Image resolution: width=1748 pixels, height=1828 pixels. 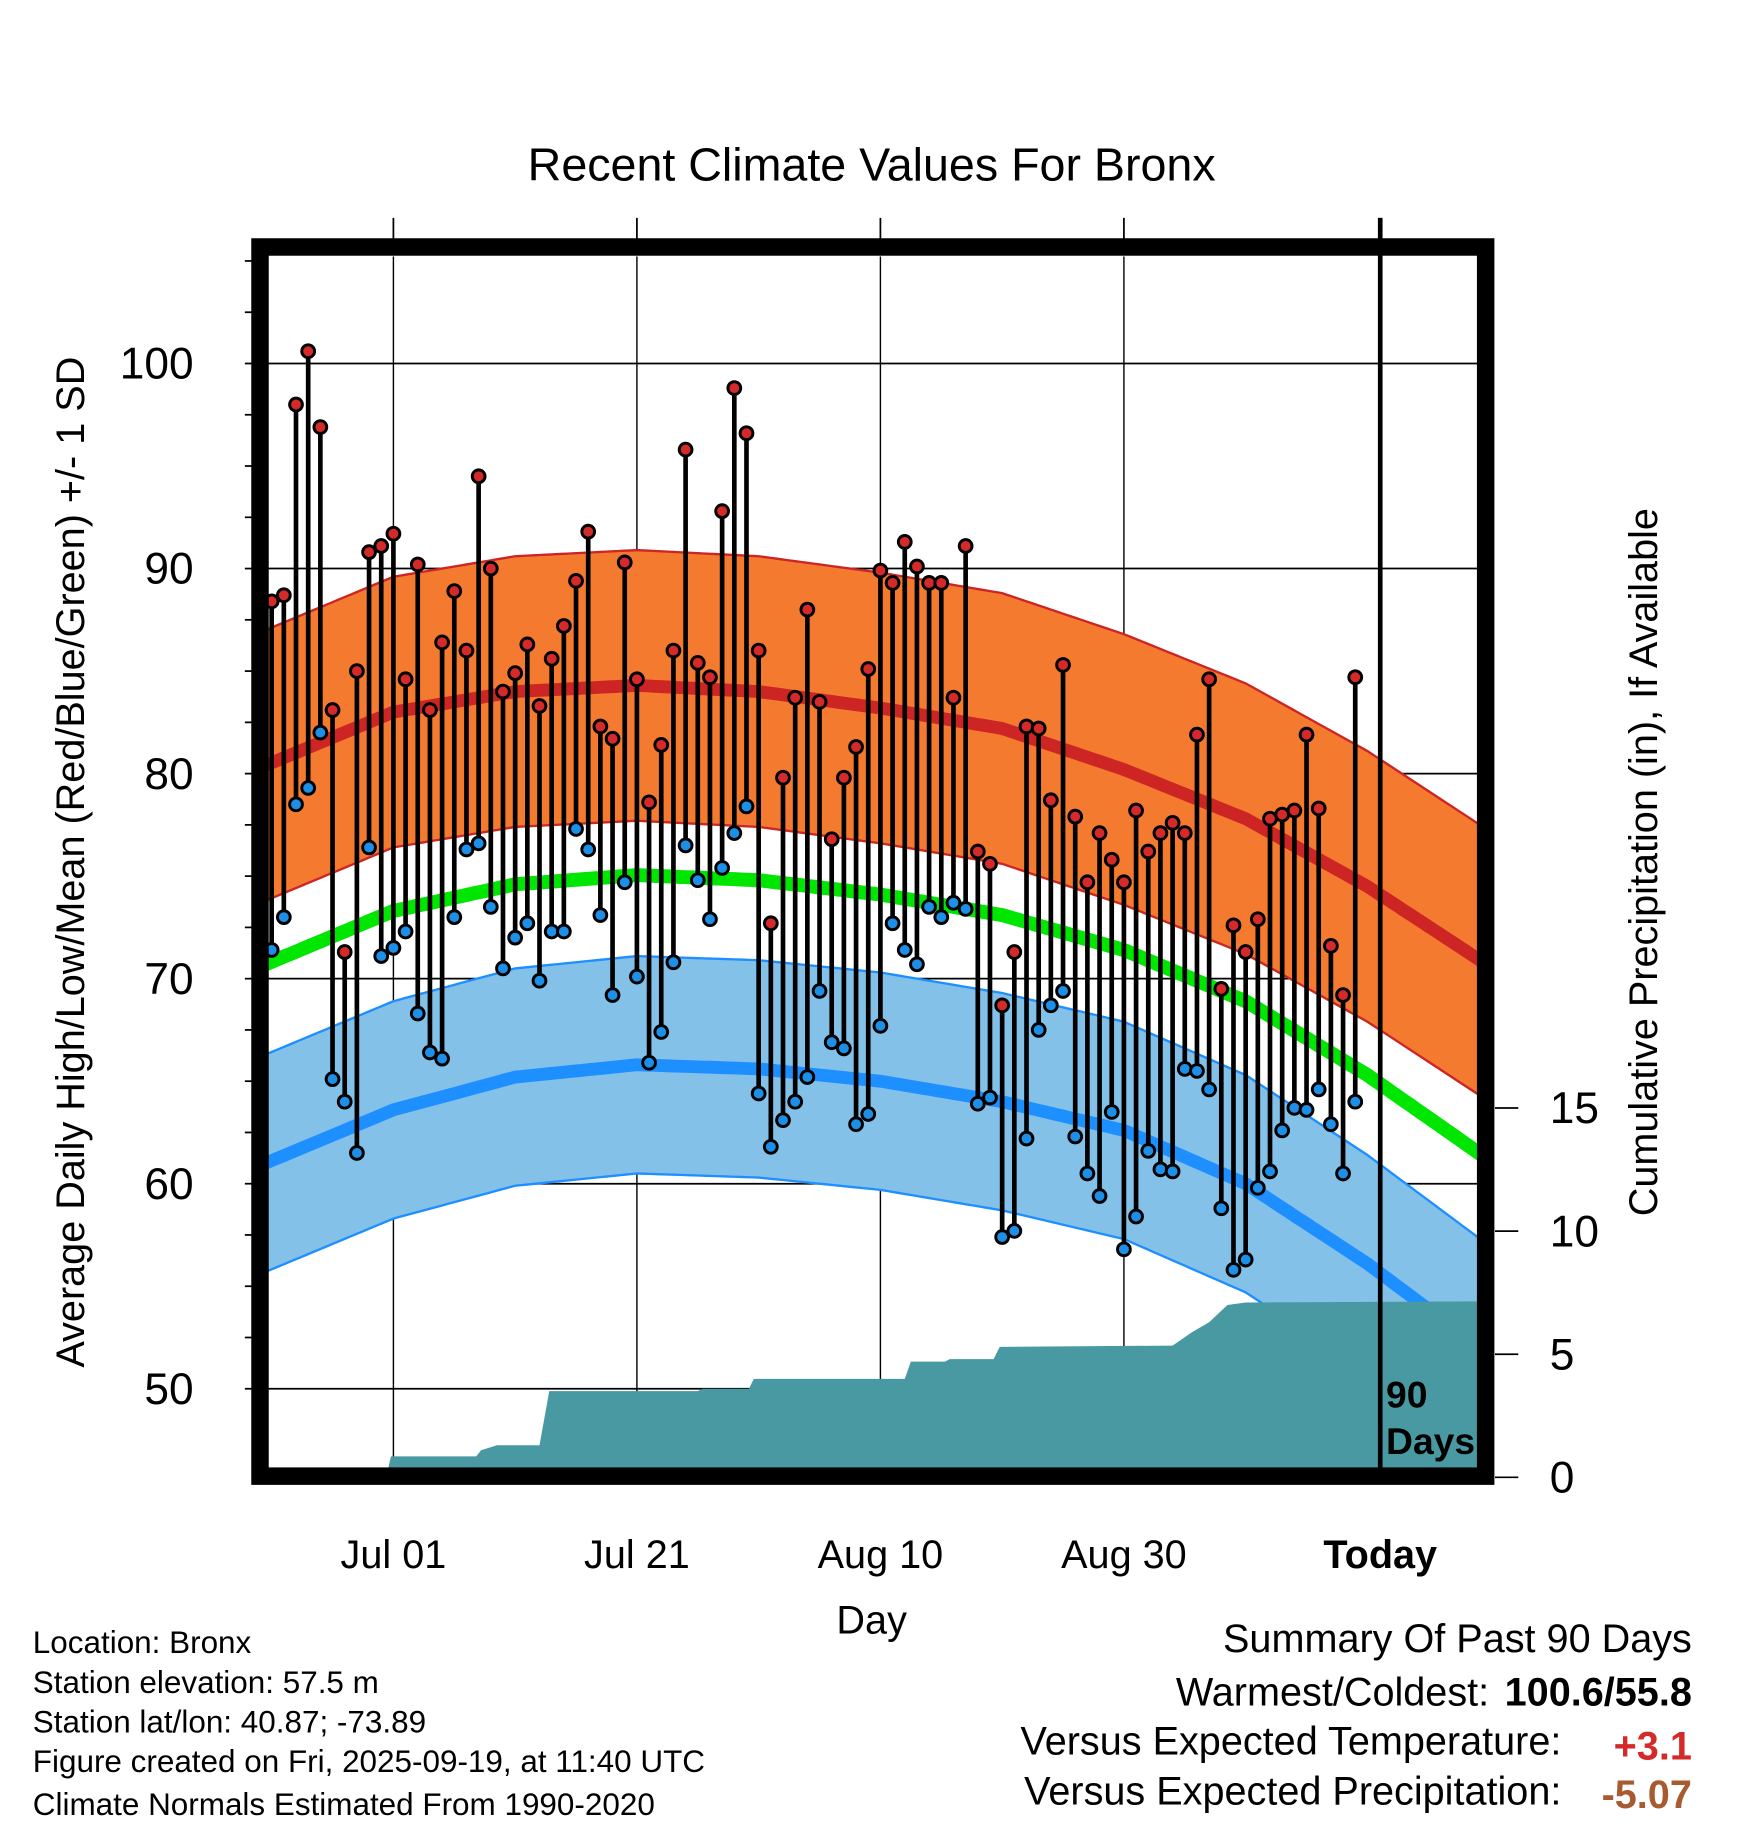 What do you see at coordinates (872, 165) in the screenshot?
I see `chart-title: Recent Climate Values For Bronx` at bounding box center [872, 165].